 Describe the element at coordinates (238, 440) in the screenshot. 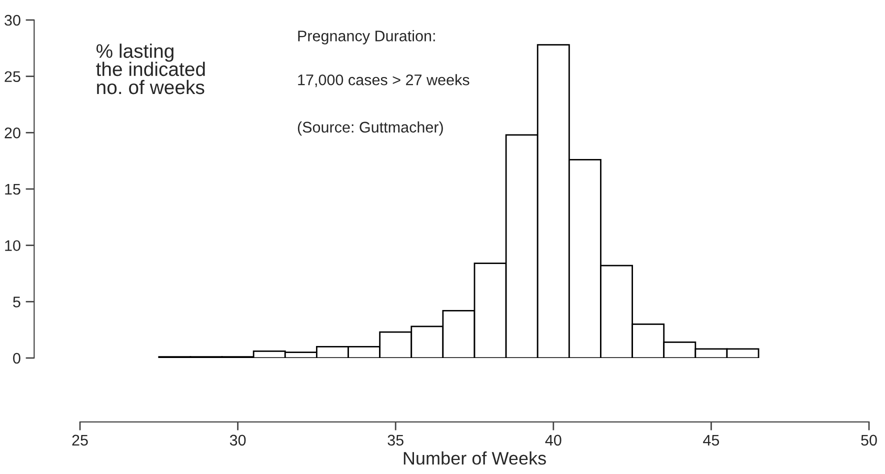

I see `x-tick-label: 30` at that location.